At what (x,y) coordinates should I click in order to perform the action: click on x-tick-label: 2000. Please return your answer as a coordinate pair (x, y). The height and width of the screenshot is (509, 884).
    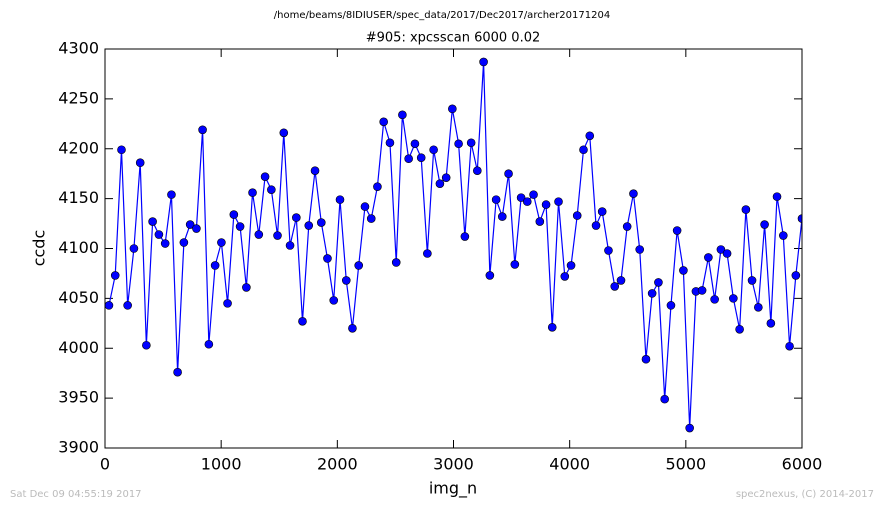
    Looking at the image, I should click on (337, 464).